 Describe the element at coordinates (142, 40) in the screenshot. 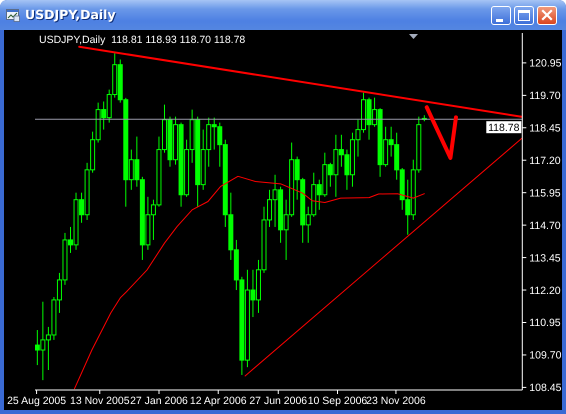

I see `chart-subtitle: USDJPY,Daily 118.81 118.93 118.70 118.78` at that location.